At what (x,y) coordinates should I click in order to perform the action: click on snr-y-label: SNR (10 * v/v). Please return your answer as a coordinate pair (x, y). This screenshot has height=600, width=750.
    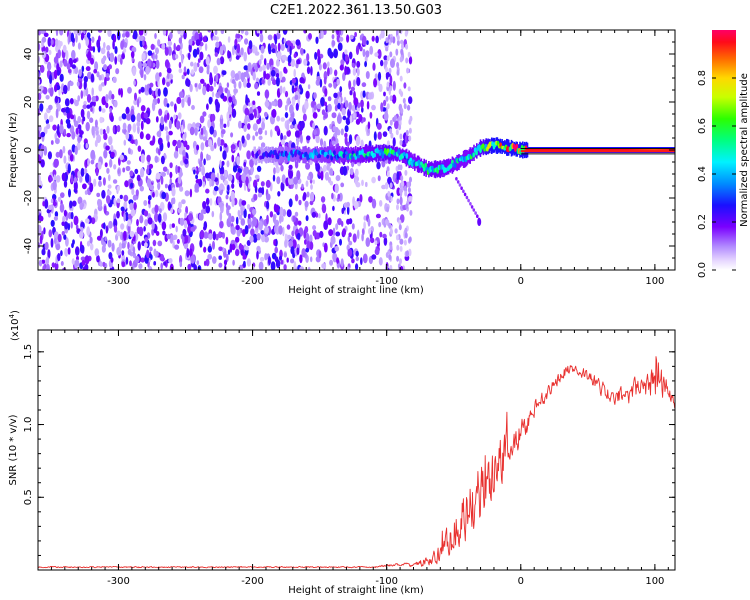
    Looking at the image, I should click on (13, 449).